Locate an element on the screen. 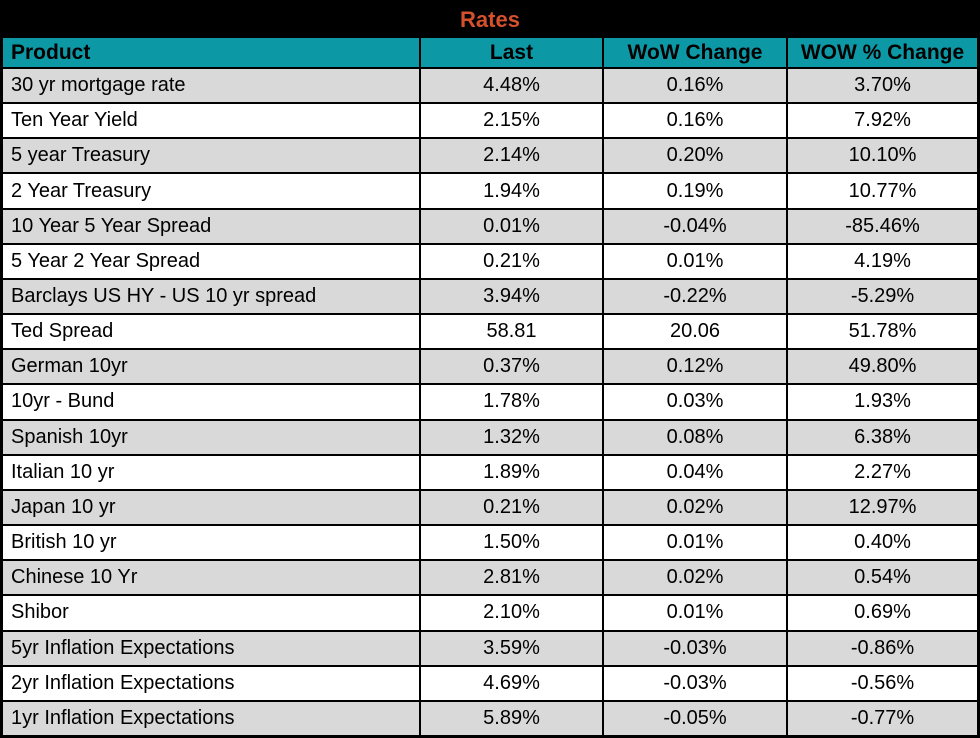  wow-pct-change-cell: 7.92% is located at coordinates (882, 121).